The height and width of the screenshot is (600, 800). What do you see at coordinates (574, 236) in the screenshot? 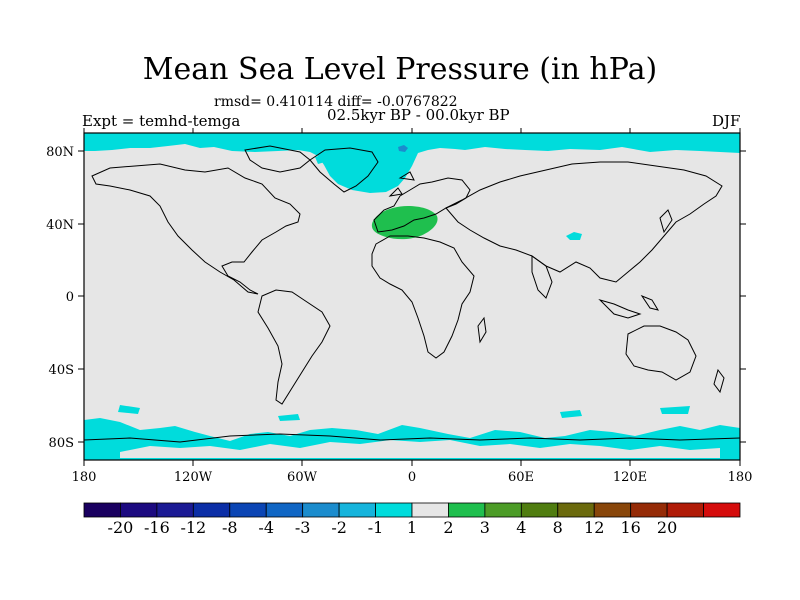
I see `anomaly-central-asia` at bounding box center [574, 236].